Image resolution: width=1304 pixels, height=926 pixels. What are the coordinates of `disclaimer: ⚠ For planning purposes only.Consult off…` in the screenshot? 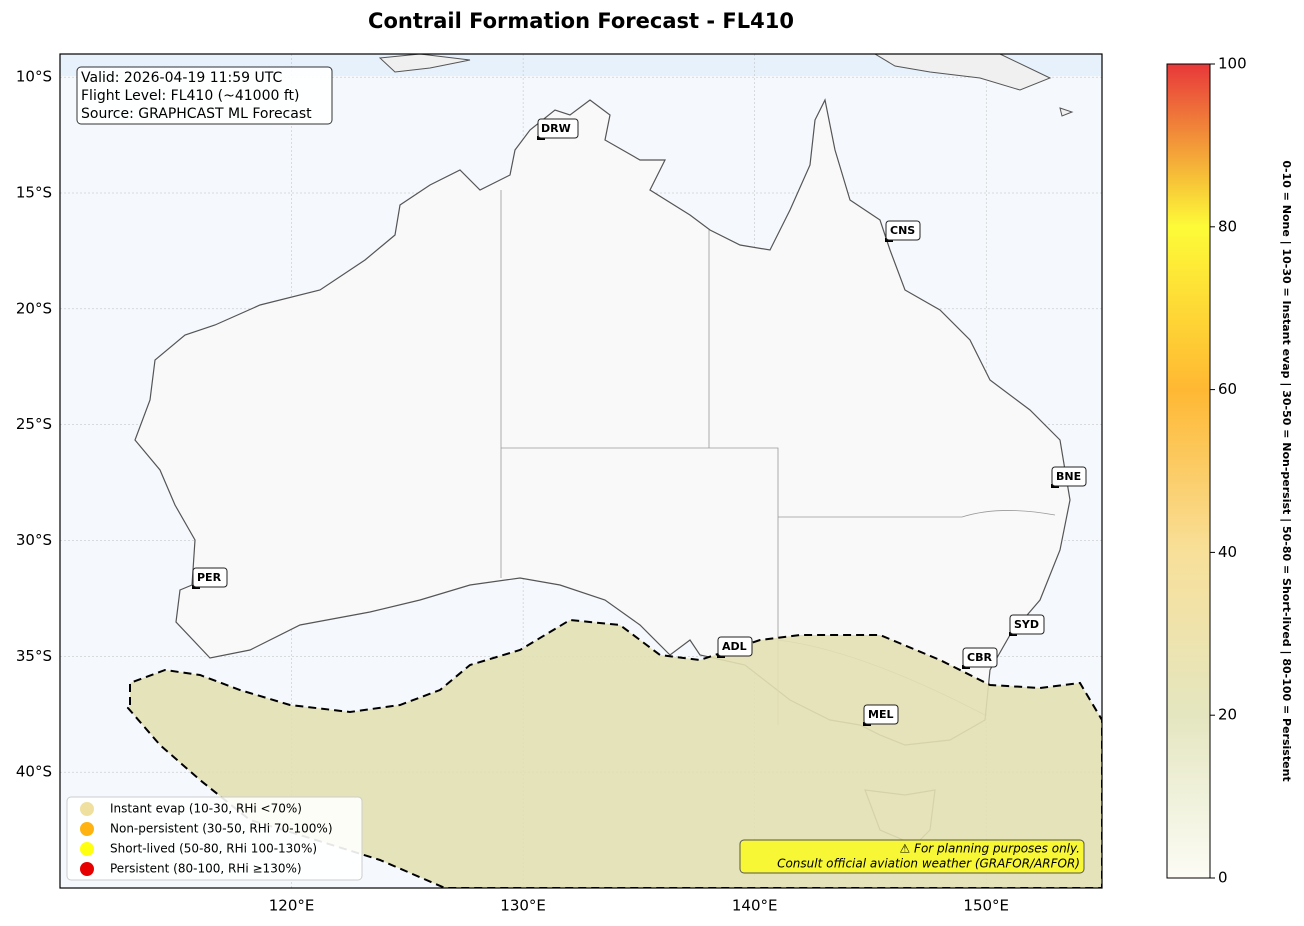 It's located at (928, 856).